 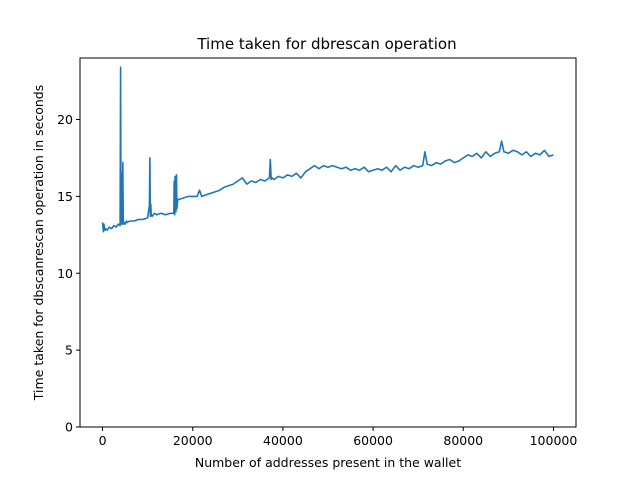 What do you see at coordinates (103, 440) in the screenshot?
I see `x-tick-label: 0` at bounding box center [103, 440].